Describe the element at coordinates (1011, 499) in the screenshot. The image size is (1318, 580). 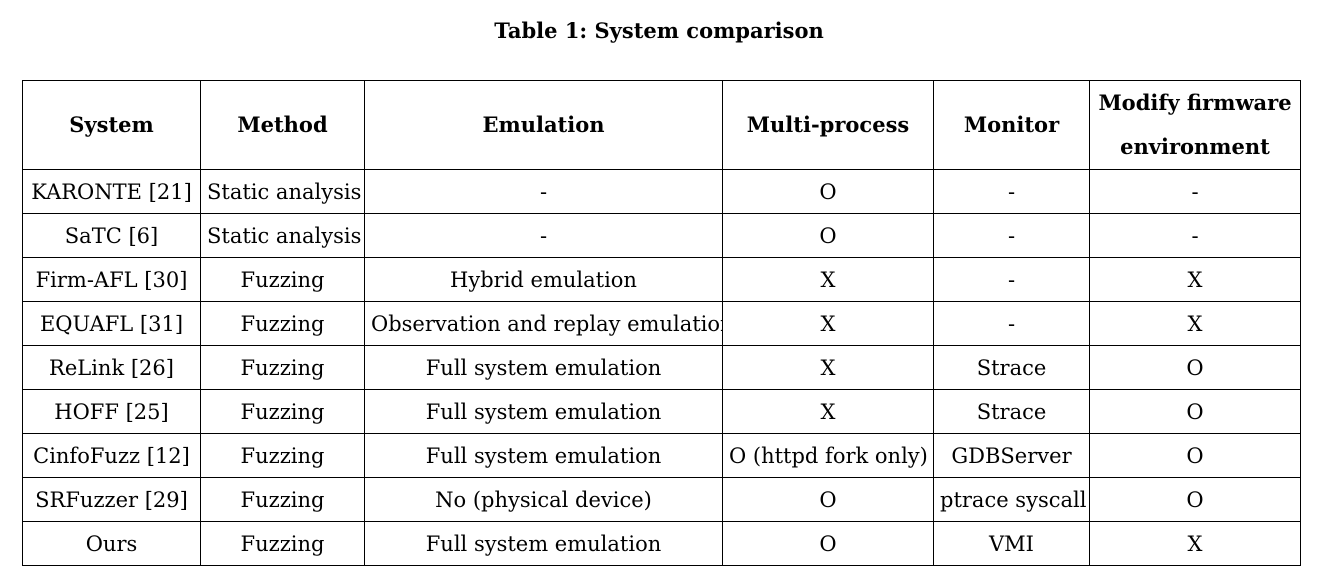
I see `cell-monitor: ptrace syscall` at that location.